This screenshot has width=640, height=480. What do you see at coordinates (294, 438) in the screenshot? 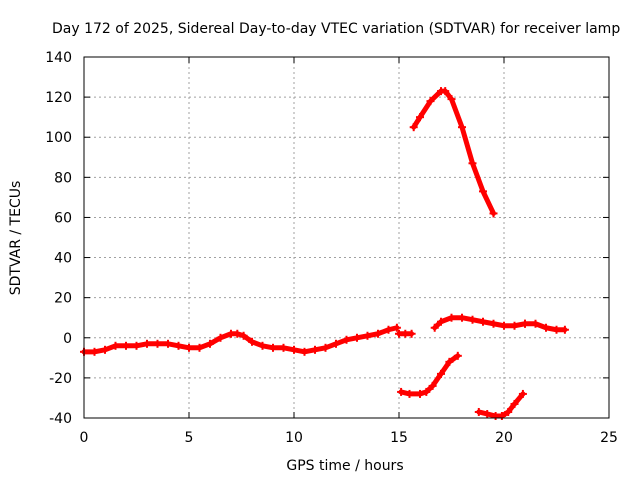
I see `x-tick-label: 10` at bounding box center [294, 438].